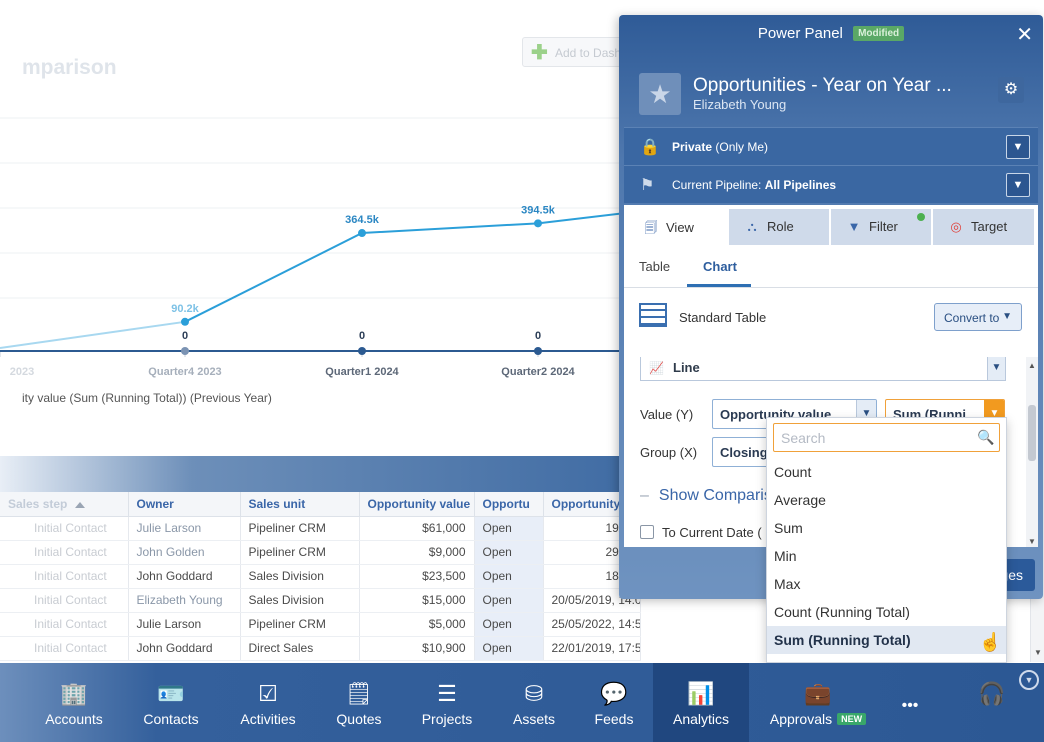  What do you see at coordinates (787, 584) in the screenshot?
I see `aggregation-option: Max` at bounding box center [787, 584].